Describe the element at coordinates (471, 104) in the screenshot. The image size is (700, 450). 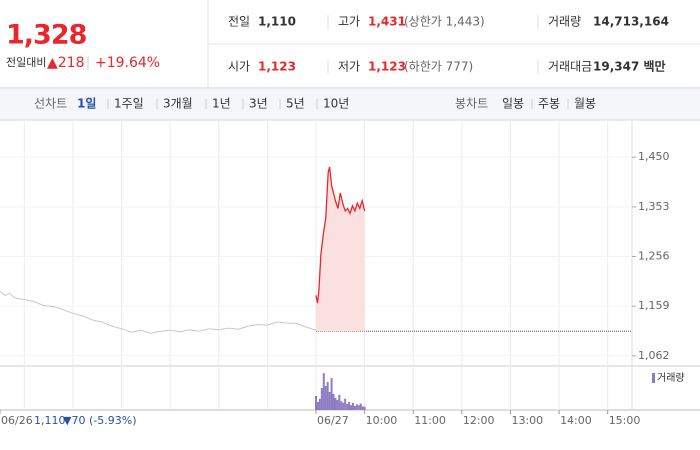
I see `tab-label: 봉차트` at that location.